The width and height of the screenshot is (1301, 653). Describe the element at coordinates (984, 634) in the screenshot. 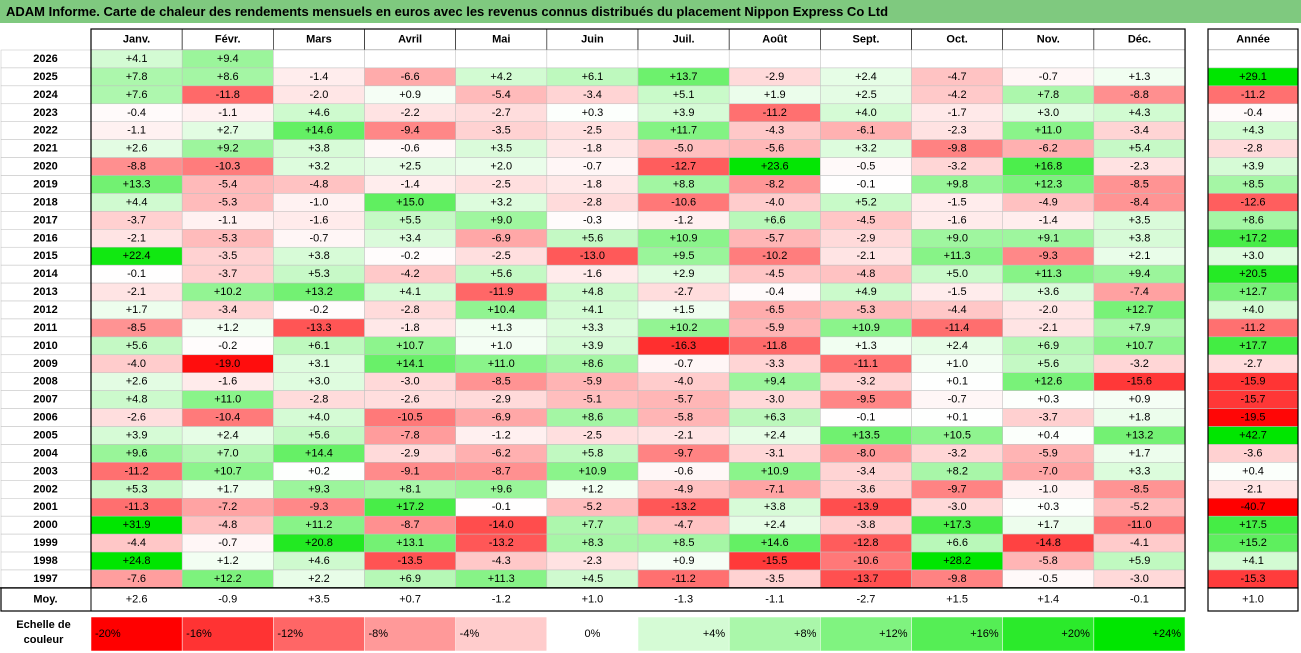

I see `scale-swatch-label: +16%` at that location.